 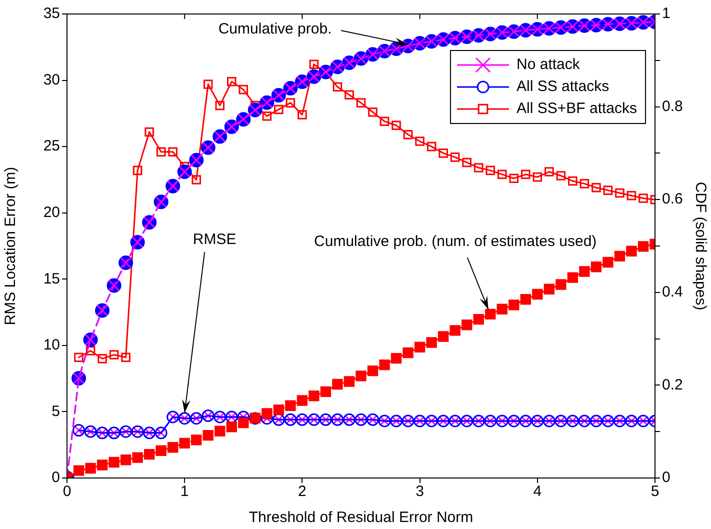 I want to click on y2-tick-label: 0.4, so click(x=672, y=292).